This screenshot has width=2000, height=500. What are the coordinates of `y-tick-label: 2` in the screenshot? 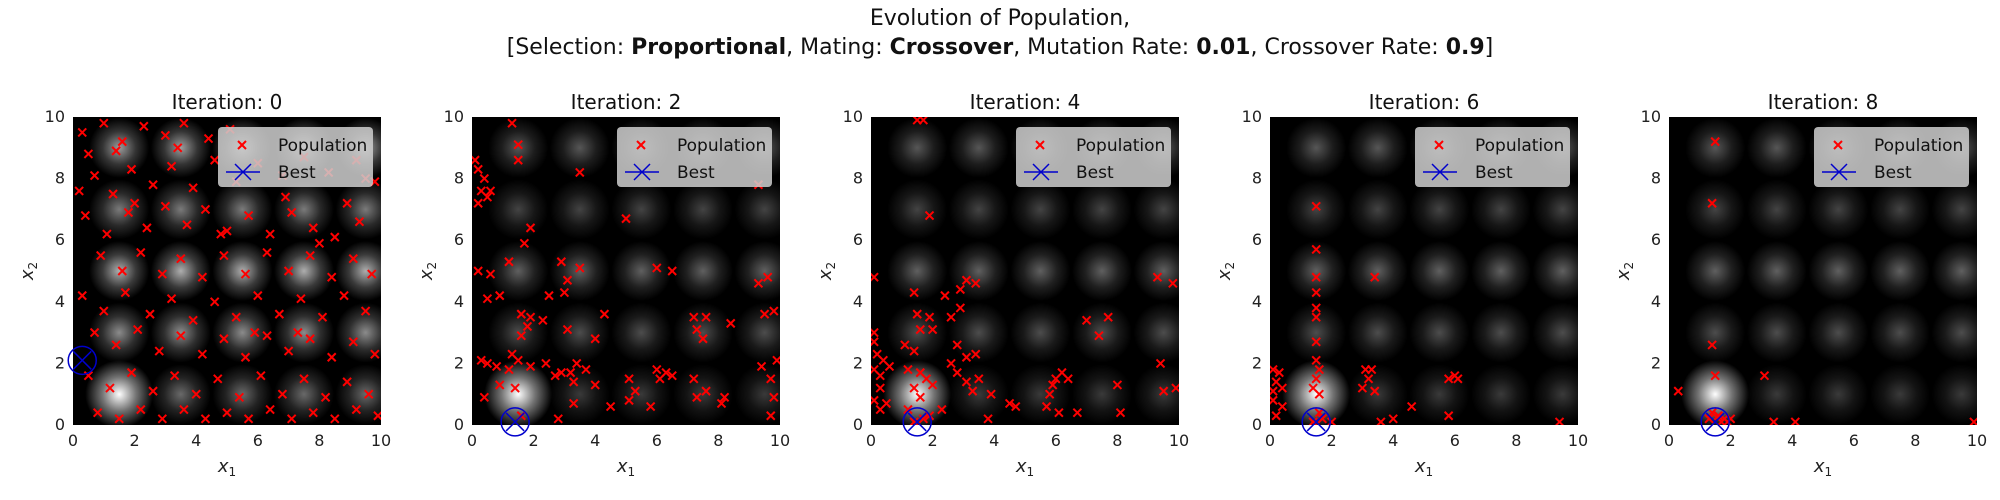 It's located at (1656, 362).